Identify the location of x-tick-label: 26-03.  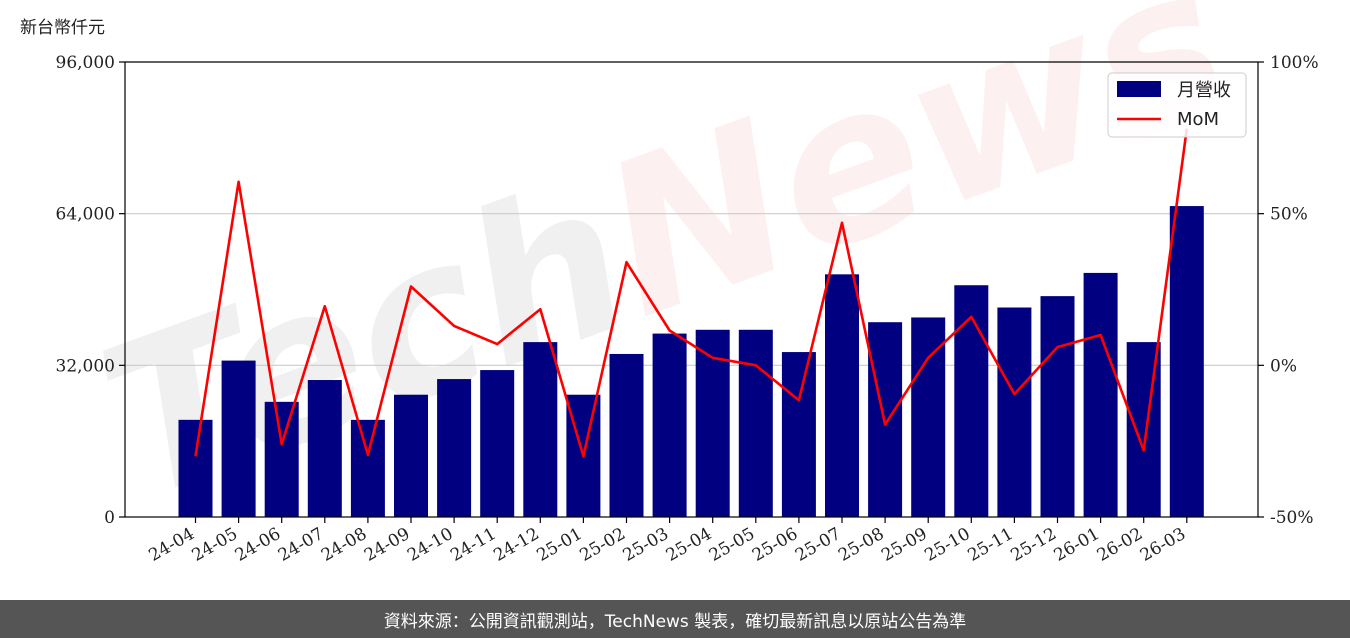
(1163, 545).